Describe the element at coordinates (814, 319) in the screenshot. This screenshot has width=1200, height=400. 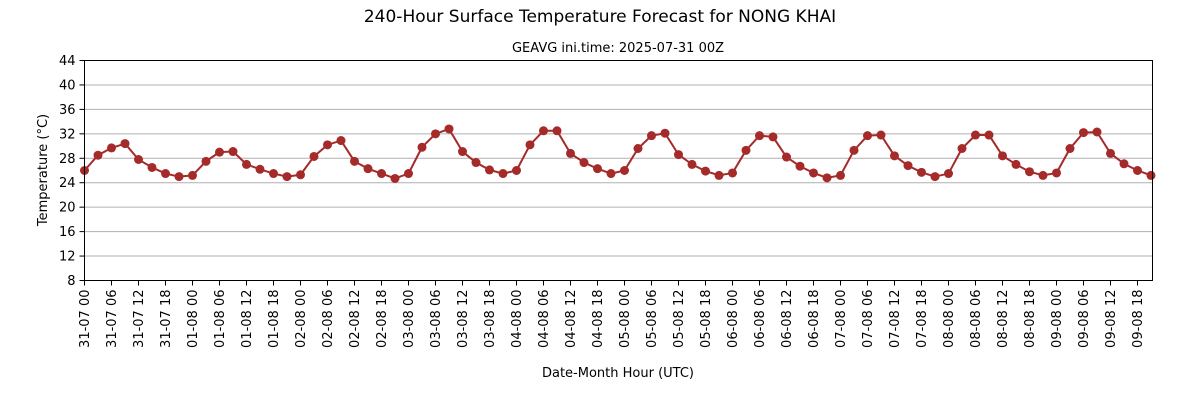
I see `x-tick-label: 06-08 18` at that location.